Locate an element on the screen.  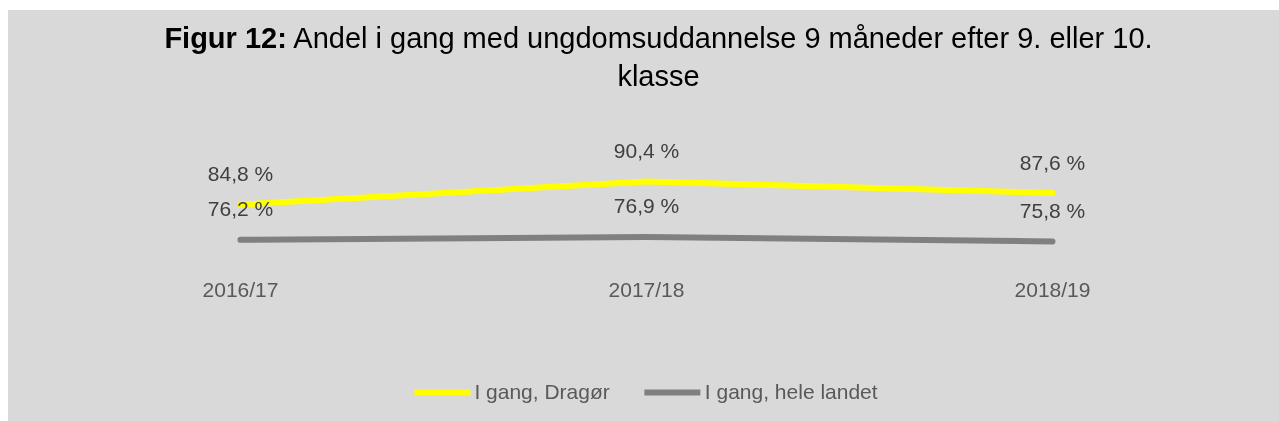
data-label: 76,9 % is located at coordinates (646, 206).